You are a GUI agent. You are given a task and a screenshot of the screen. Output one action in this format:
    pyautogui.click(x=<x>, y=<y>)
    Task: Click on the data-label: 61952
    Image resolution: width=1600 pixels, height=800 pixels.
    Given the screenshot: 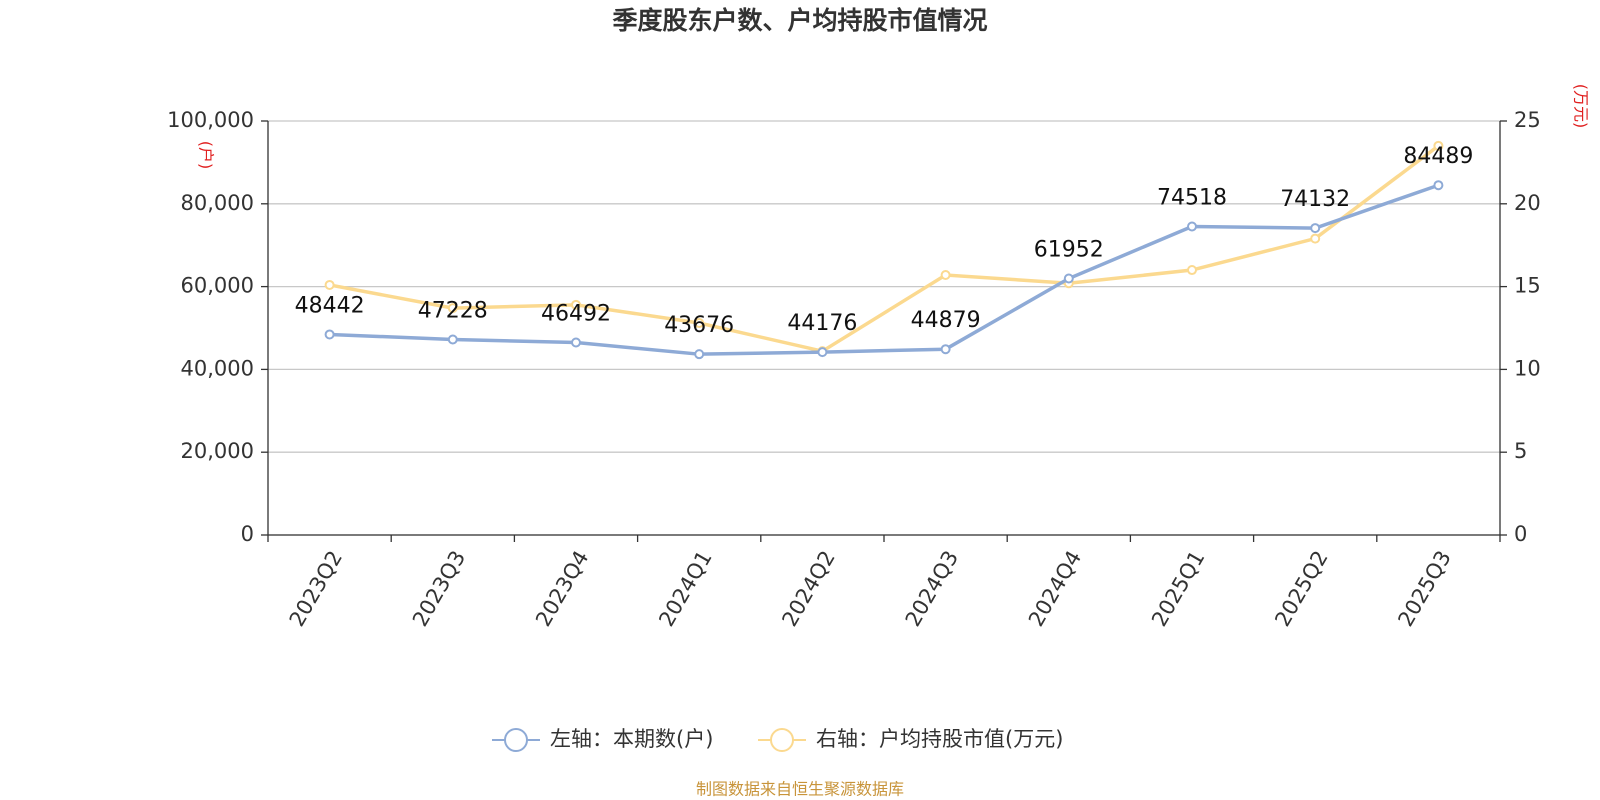 What is the action you would take?
    pyautogui.click(x=1069, y=250)
    